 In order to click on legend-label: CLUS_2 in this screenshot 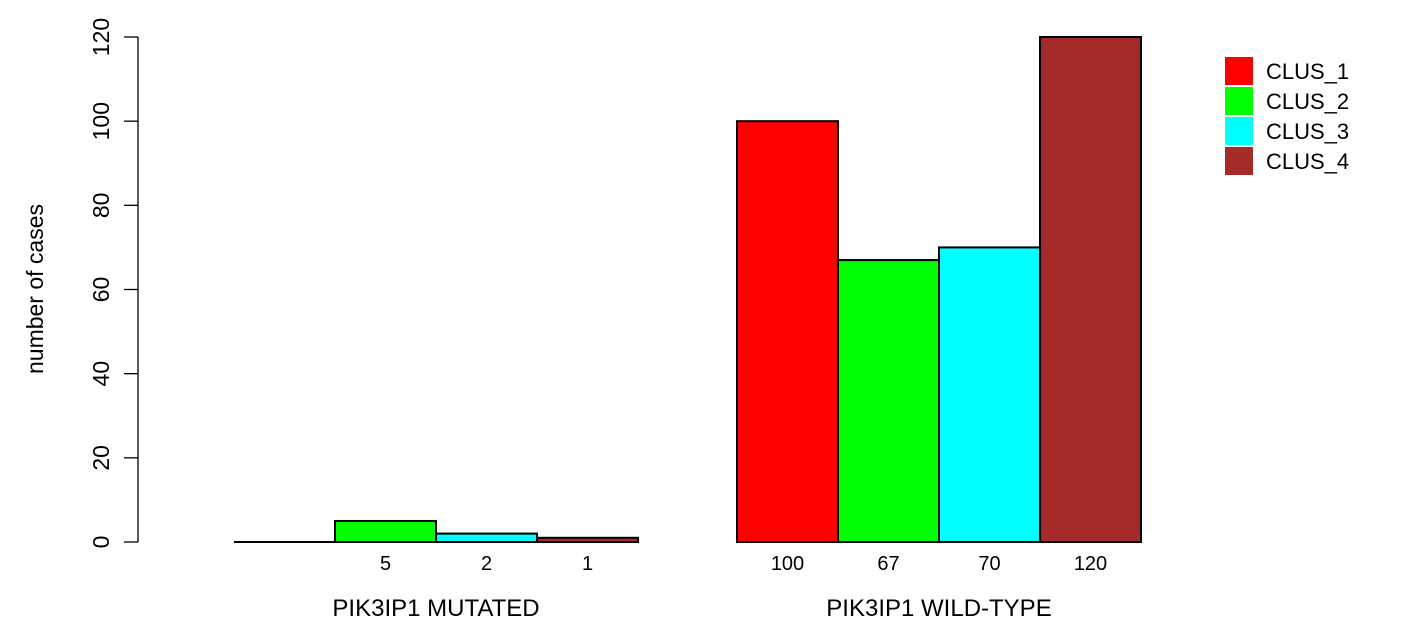, I will do `click(1307, 101)`.